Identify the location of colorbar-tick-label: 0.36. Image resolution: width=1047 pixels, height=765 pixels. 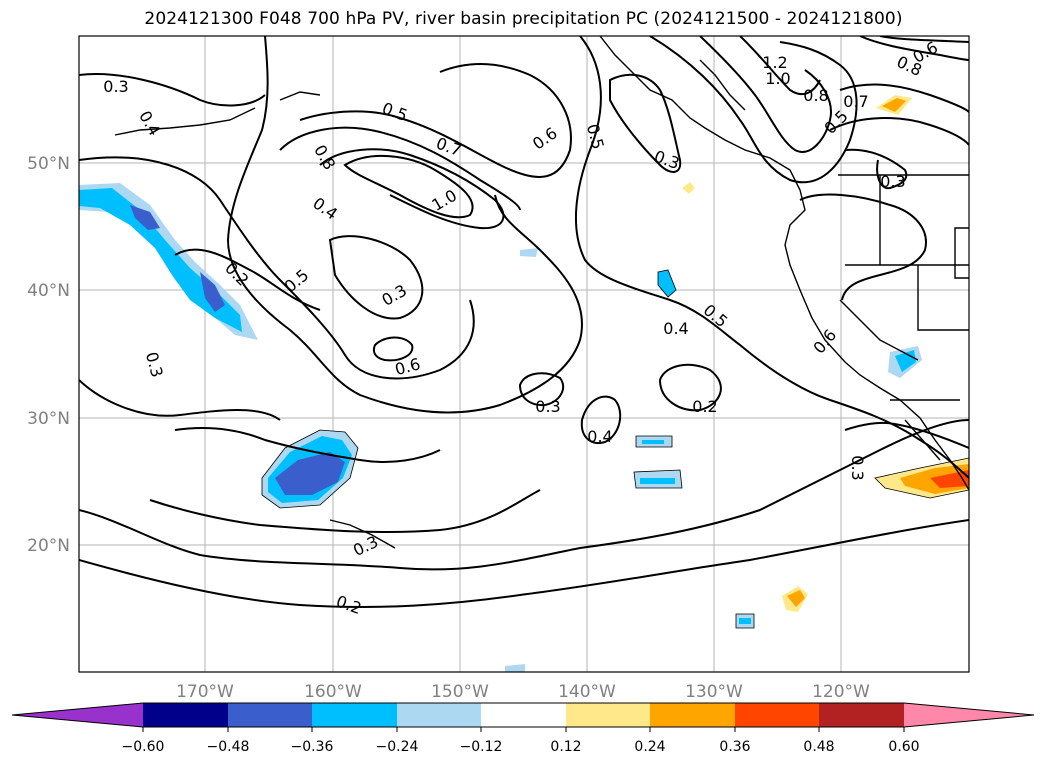
(734, 747).